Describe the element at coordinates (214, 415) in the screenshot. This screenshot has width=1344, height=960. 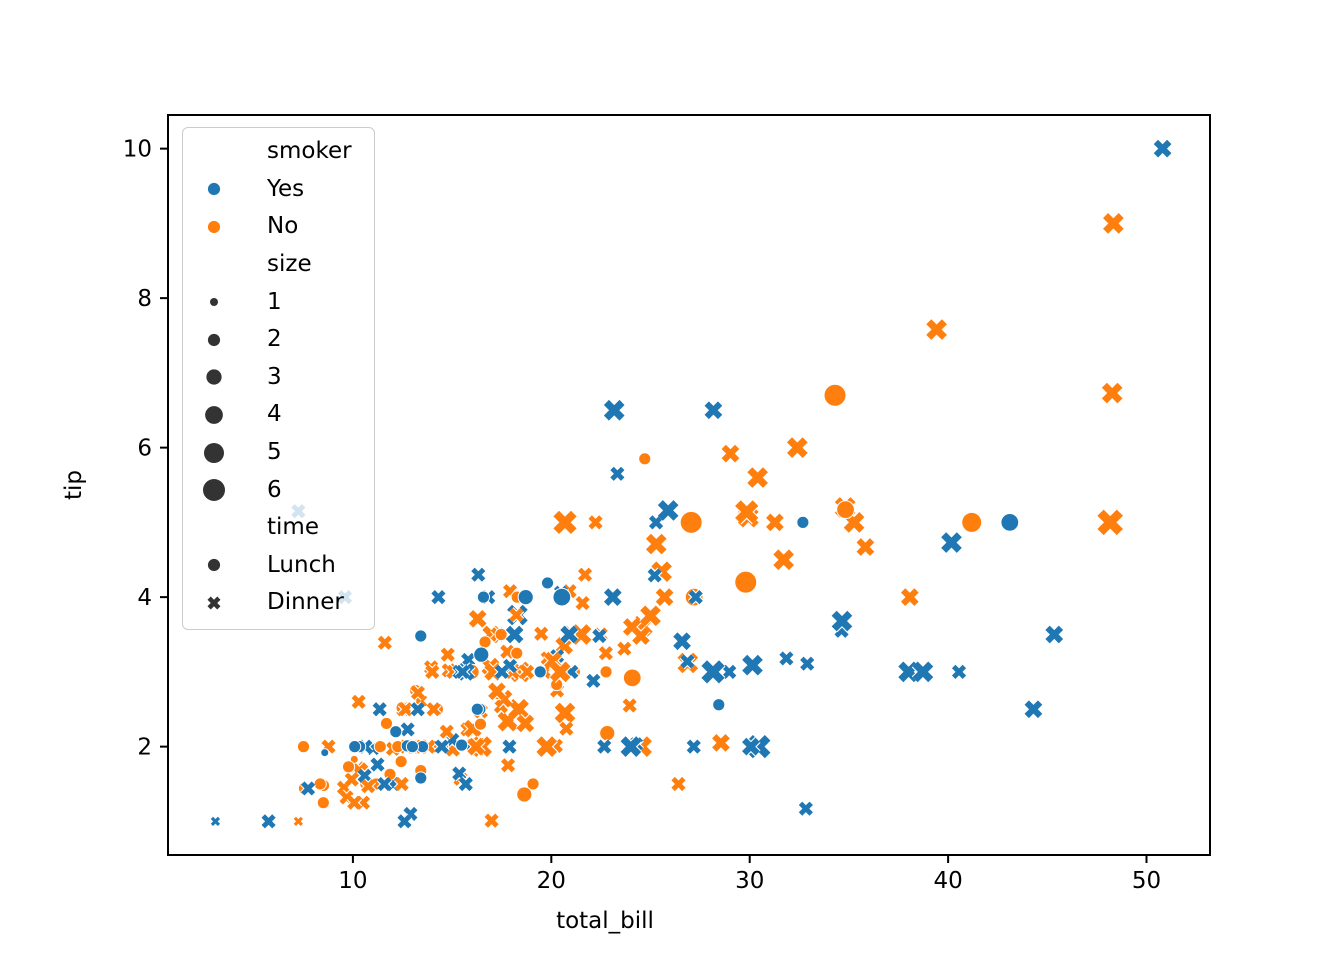
I see `4-legend-marker-icon` at that location.